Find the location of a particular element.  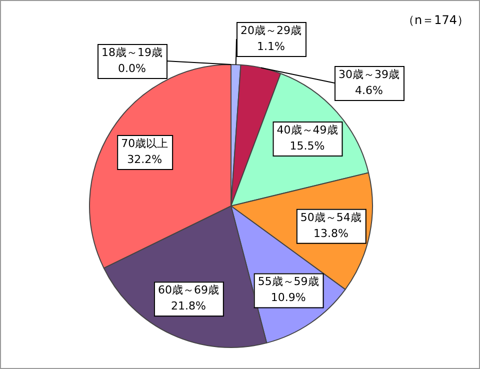

slice-label: 55歳～59歳 is located at coordinates (288, 281).